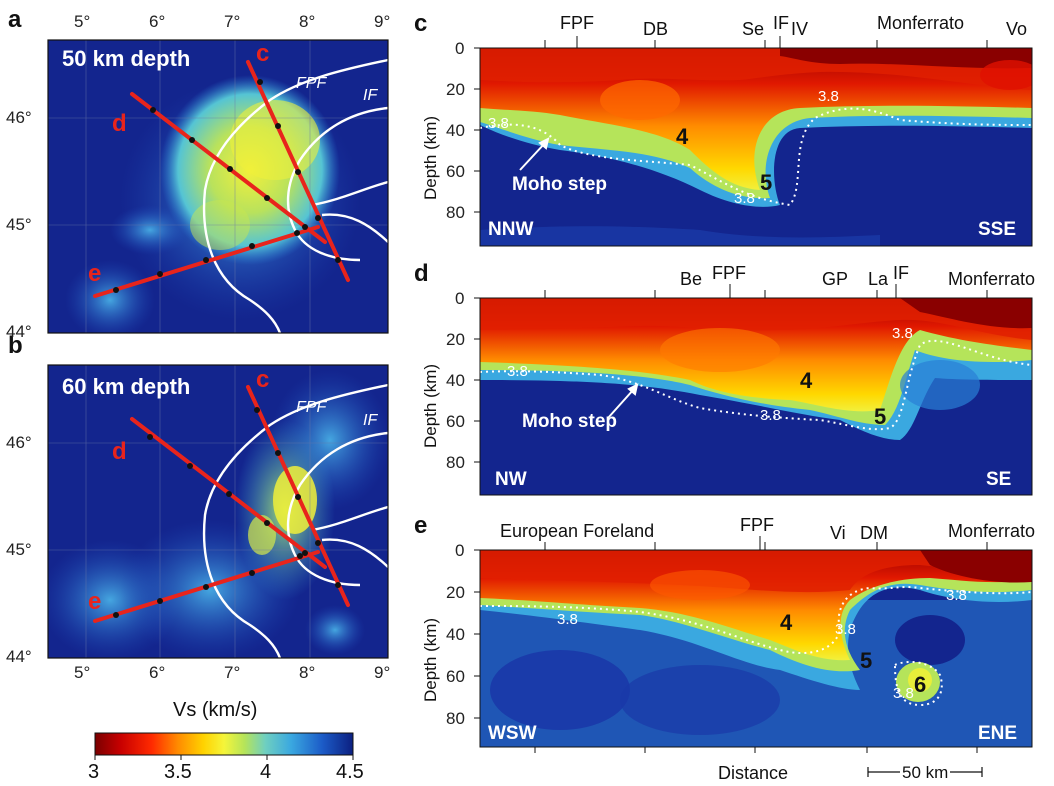 The width and height of the screenshot is (1054, 786). What do you see at coordinates (218, 511) in the screenshot?
I see `map-panel-b` at bounding box center [218, 511].